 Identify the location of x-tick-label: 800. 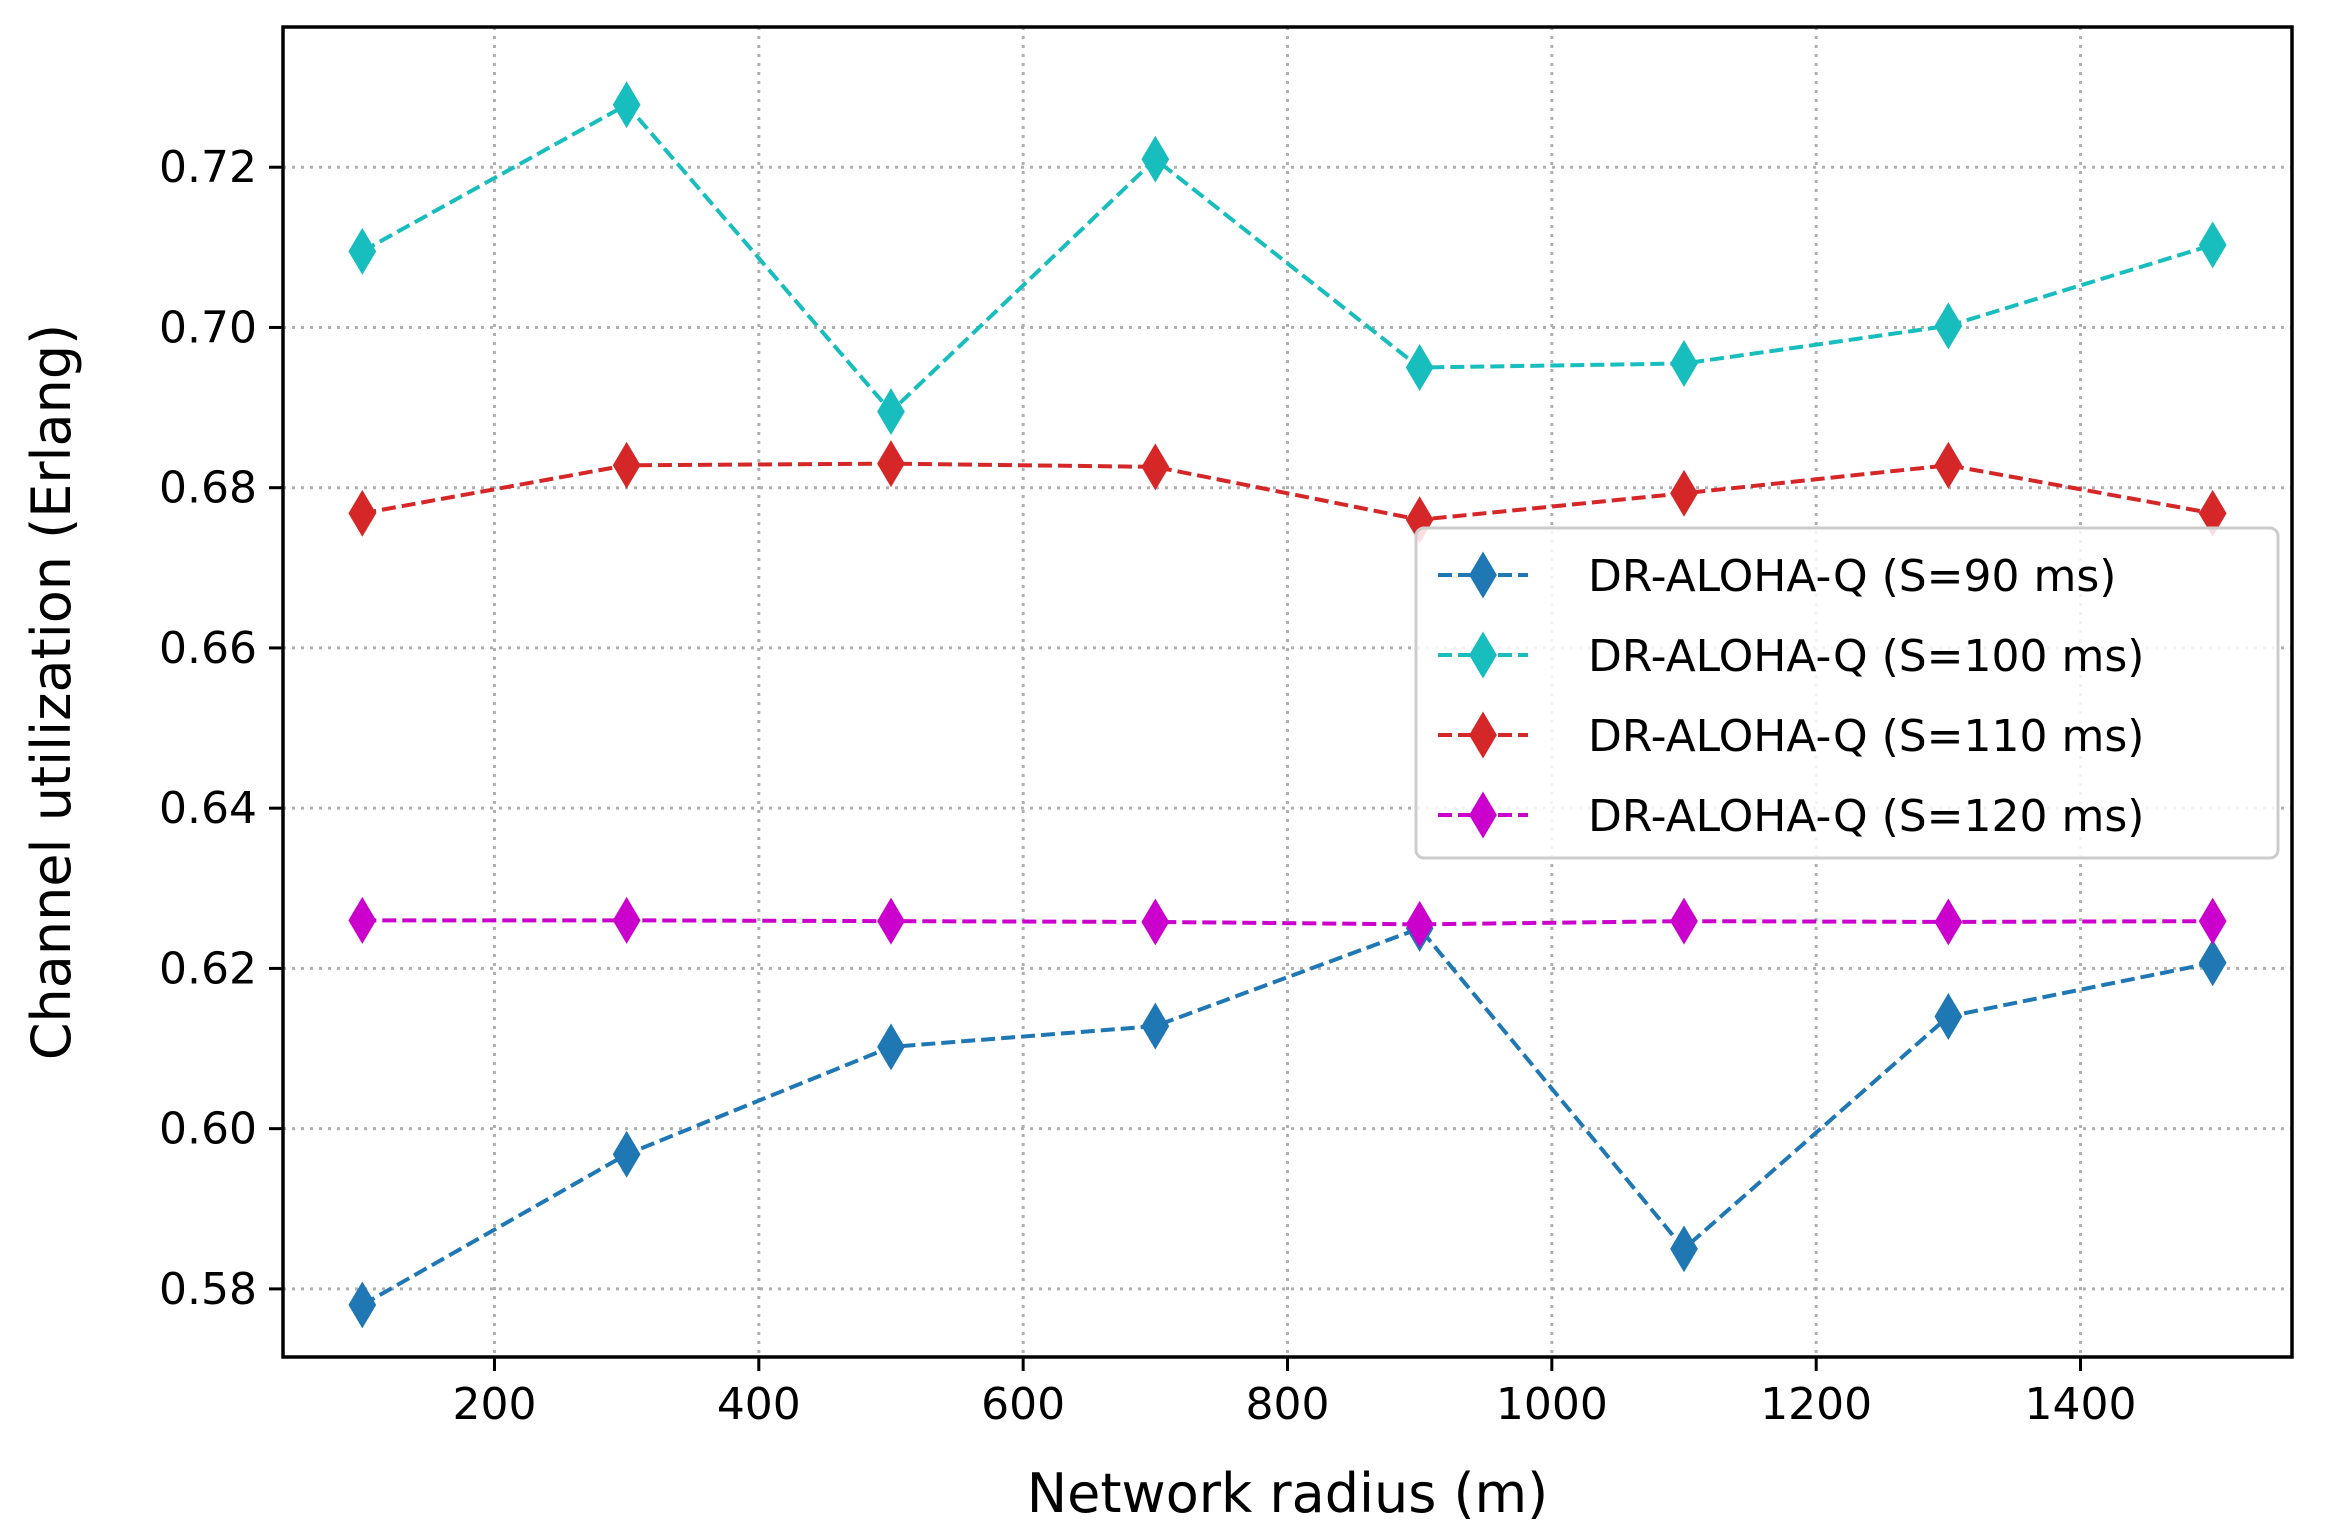
(1288, 1404).